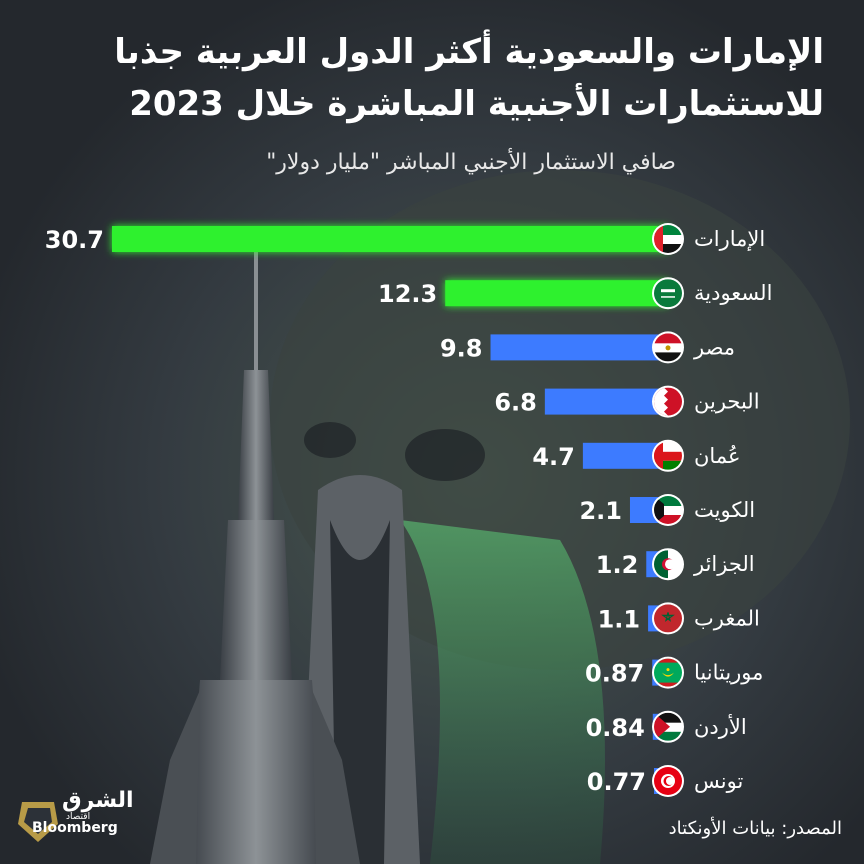  I want to click on tunisia-flag-icon, so click(668, 781).